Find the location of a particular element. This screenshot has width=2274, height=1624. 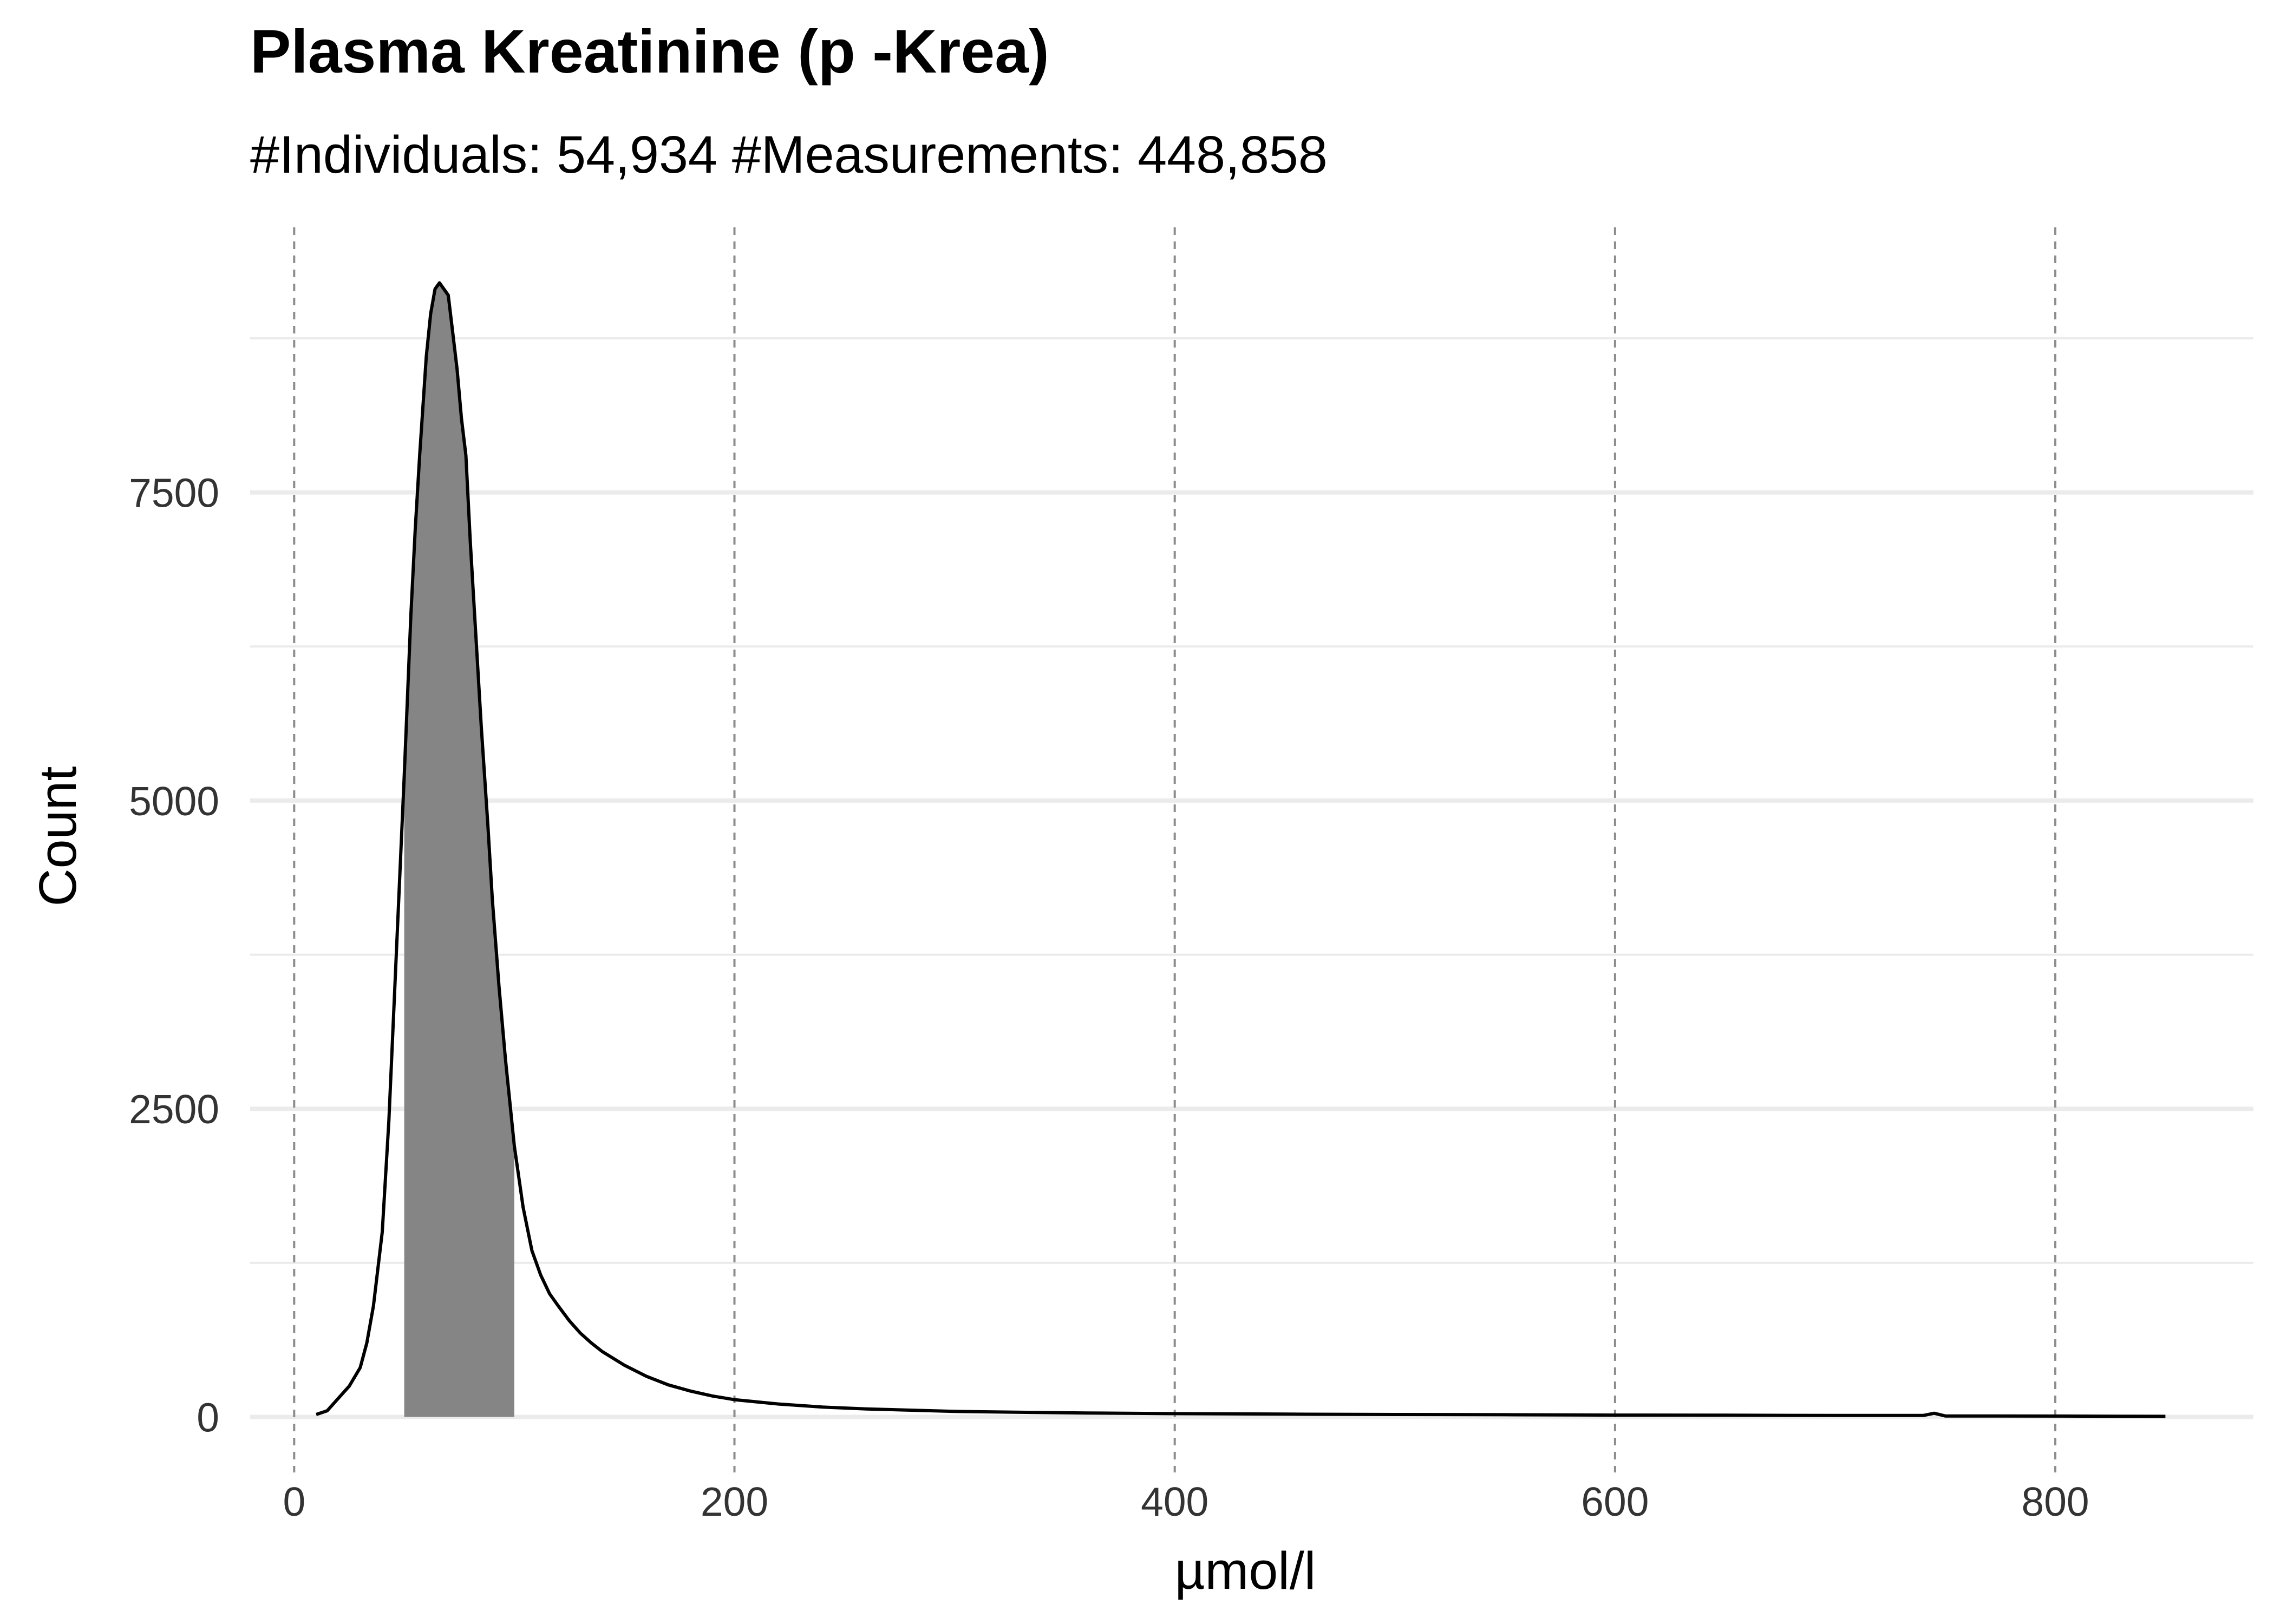

y-tick-label: 7500 is located at coordinates (174, 493).